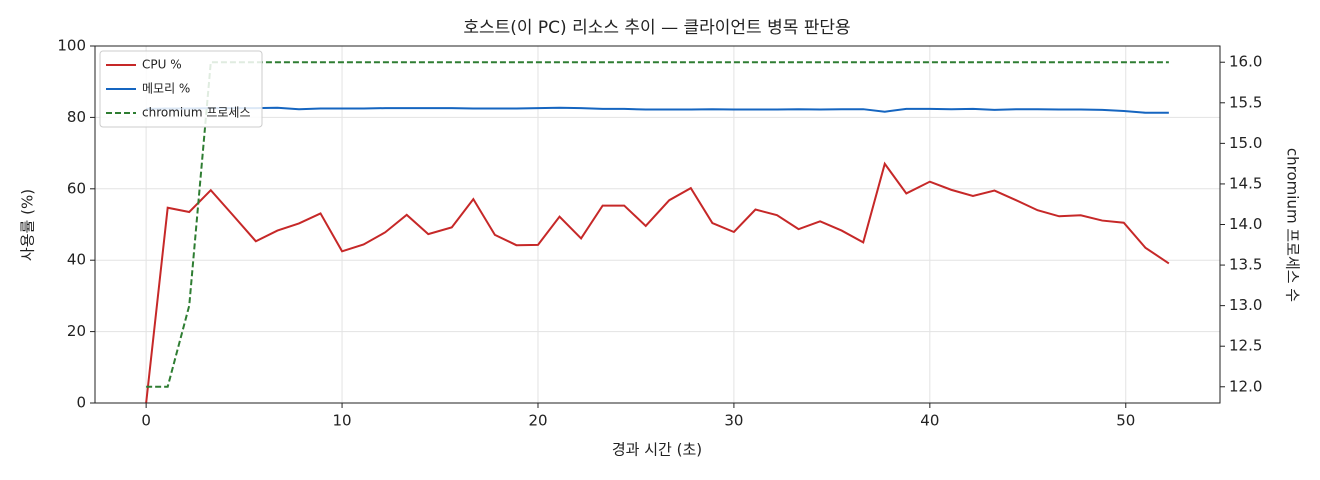  I want to click on y2-tick-label: 12.5, so click(1245, 346).